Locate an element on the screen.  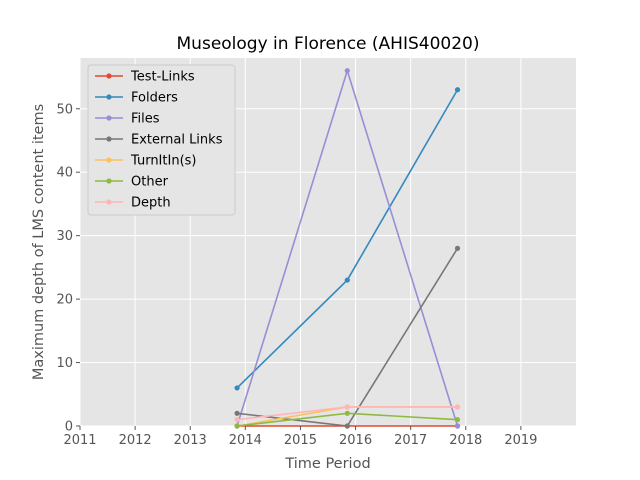
x-tick-label: 2018 is located at coordinates (465, 440).